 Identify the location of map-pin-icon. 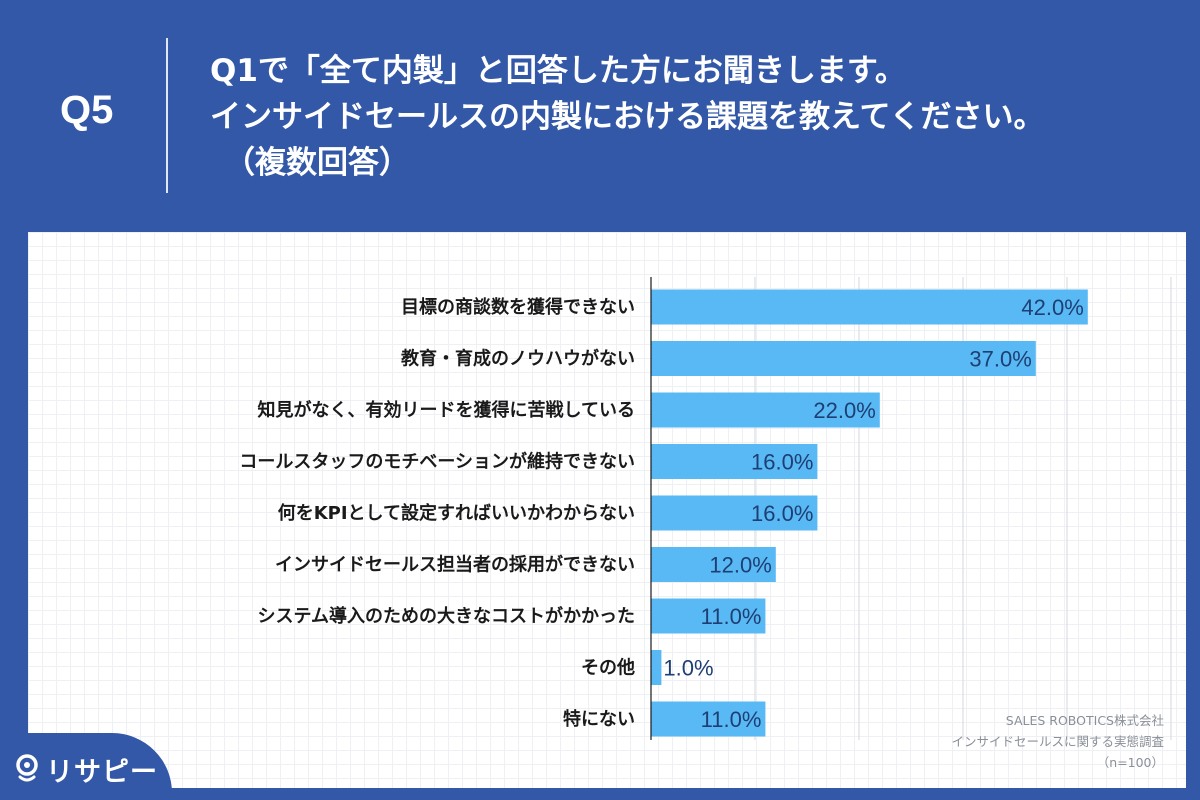
(27, 768).